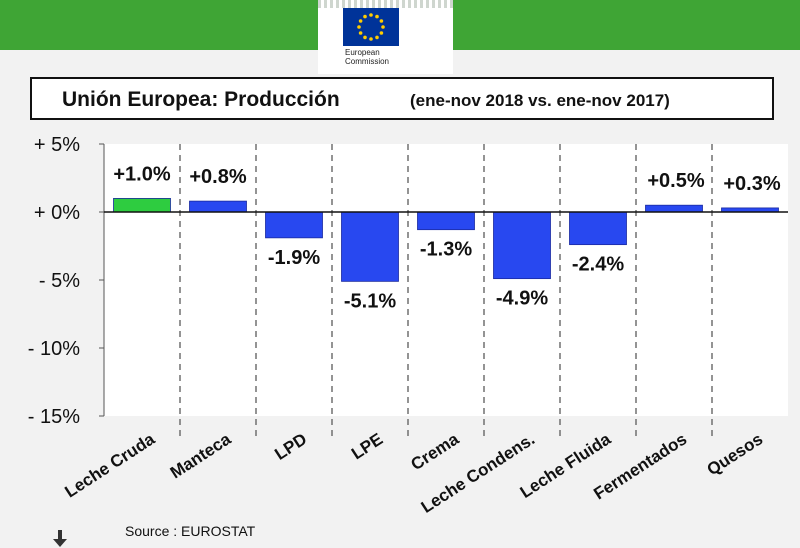  What do you see at coordinates (371, 27) in the screenshot?
I see `eu-flag-icon` at bounding box center [371, 27].